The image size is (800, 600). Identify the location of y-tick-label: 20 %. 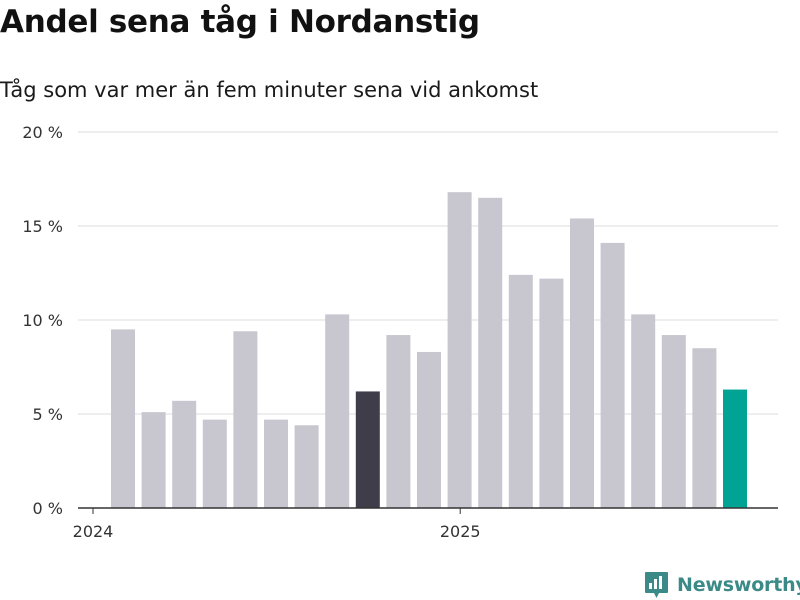
(42, 132).